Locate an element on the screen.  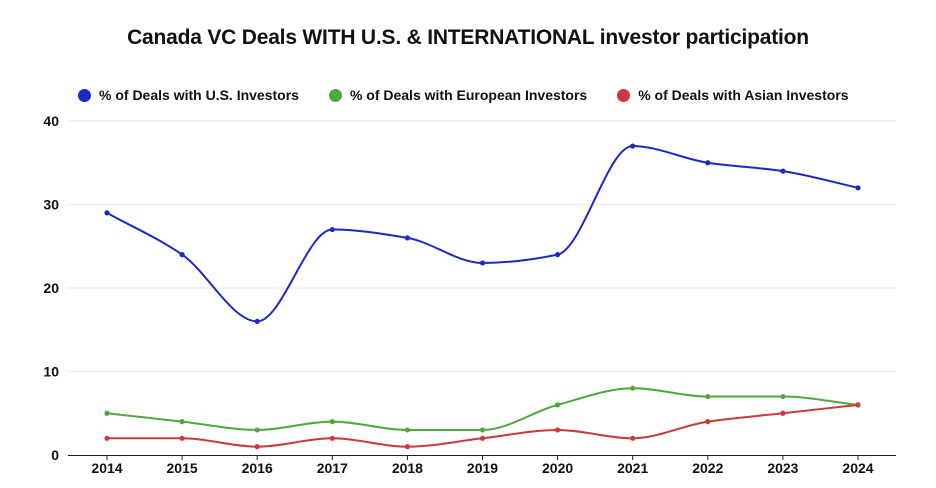
data-point-us-2016 is located at coordinates (257, 321).